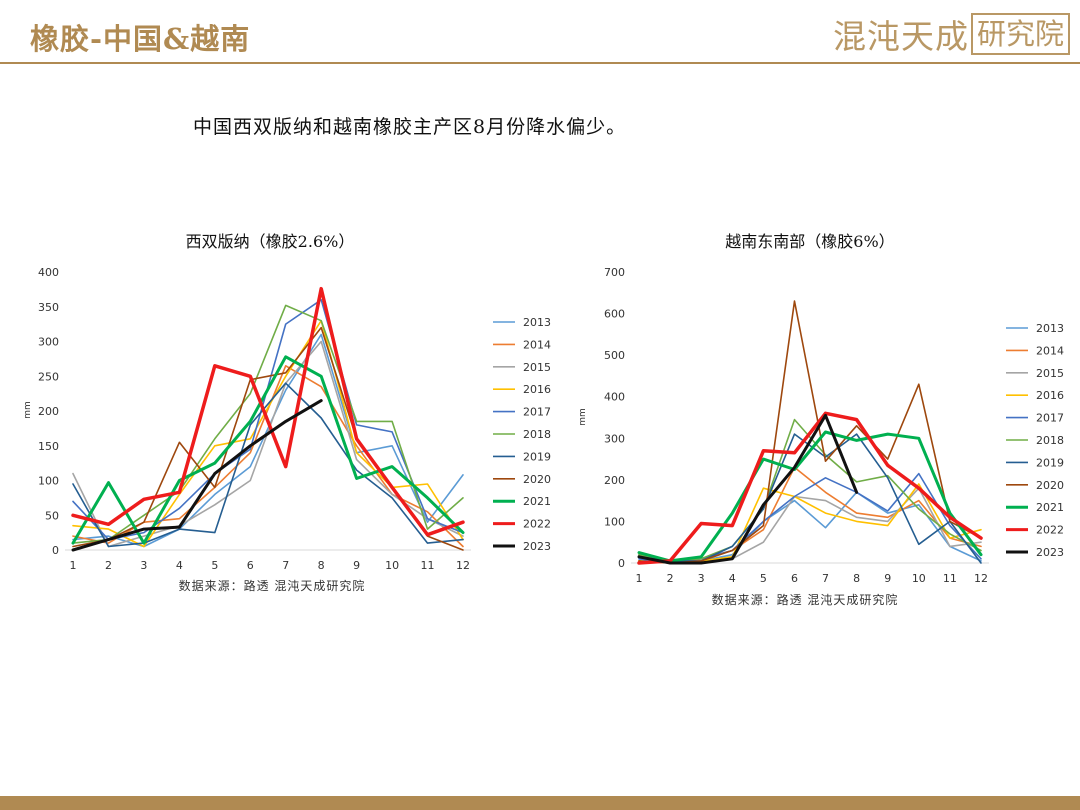 The height and width of the screenshot is (810, 1080). Describe the element at coordinates (48, 307) in the screenshot. I see `y-tick-label: 350` at that location.